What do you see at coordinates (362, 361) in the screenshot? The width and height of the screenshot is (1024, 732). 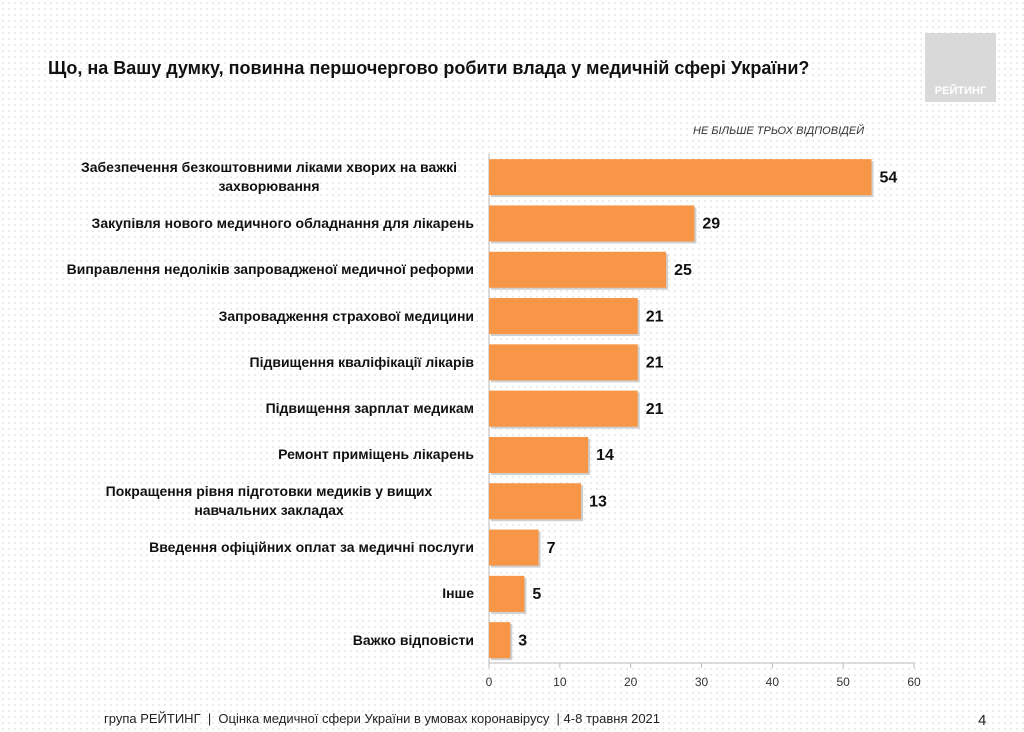 I see `category-text: Підвищення кваліфікації лікарів` at bounding box center [362, 361].